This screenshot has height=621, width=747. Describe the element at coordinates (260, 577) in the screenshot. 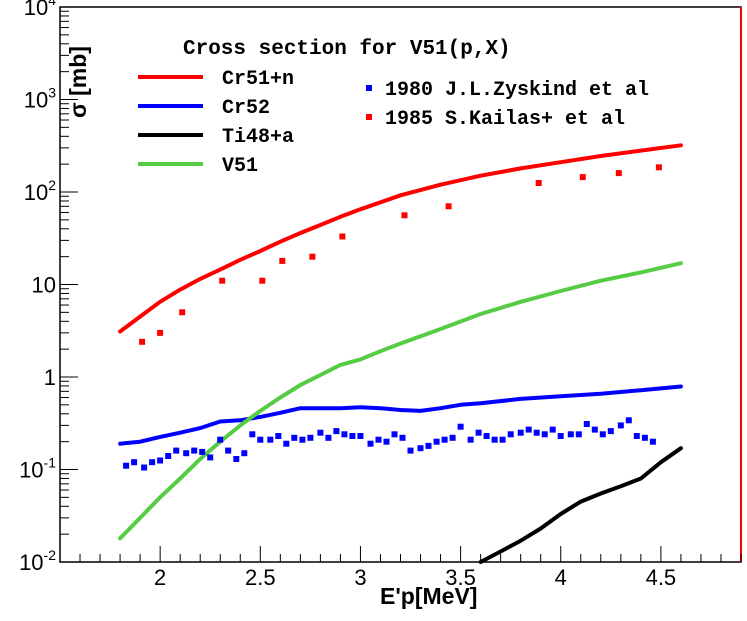

I see `x-tick-label: 2.5` at that location.